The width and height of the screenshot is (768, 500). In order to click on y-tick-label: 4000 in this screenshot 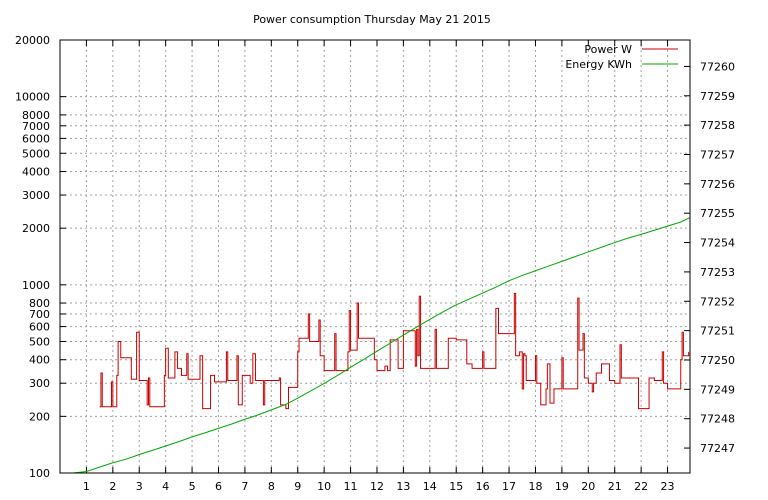, I will do `click(36, 172)`.